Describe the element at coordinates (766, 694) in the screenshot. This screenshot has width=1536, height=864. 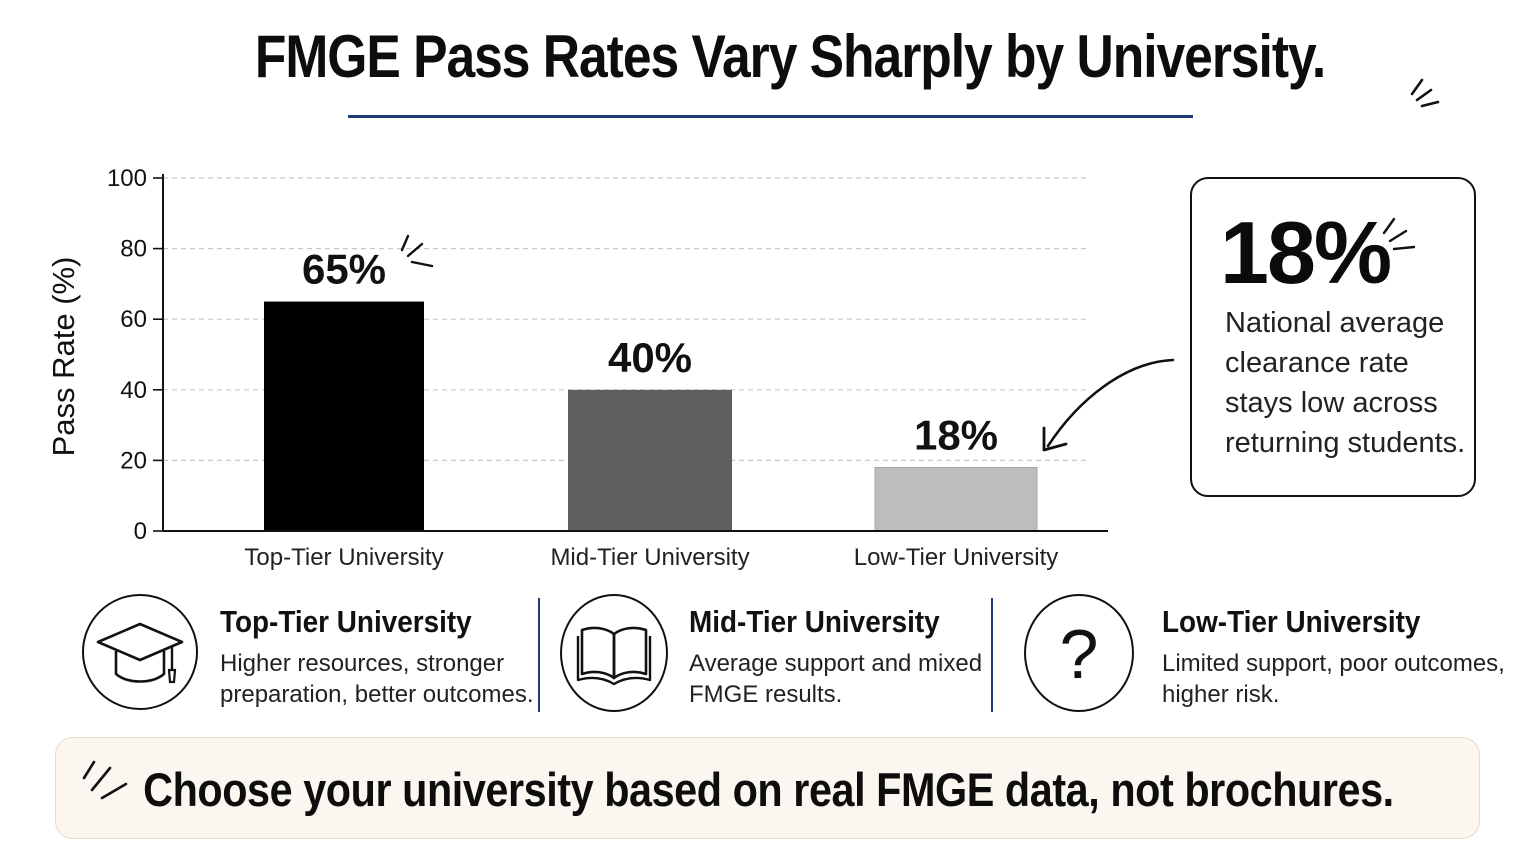
I see `card-desc-line: FMGE results.` at that location.